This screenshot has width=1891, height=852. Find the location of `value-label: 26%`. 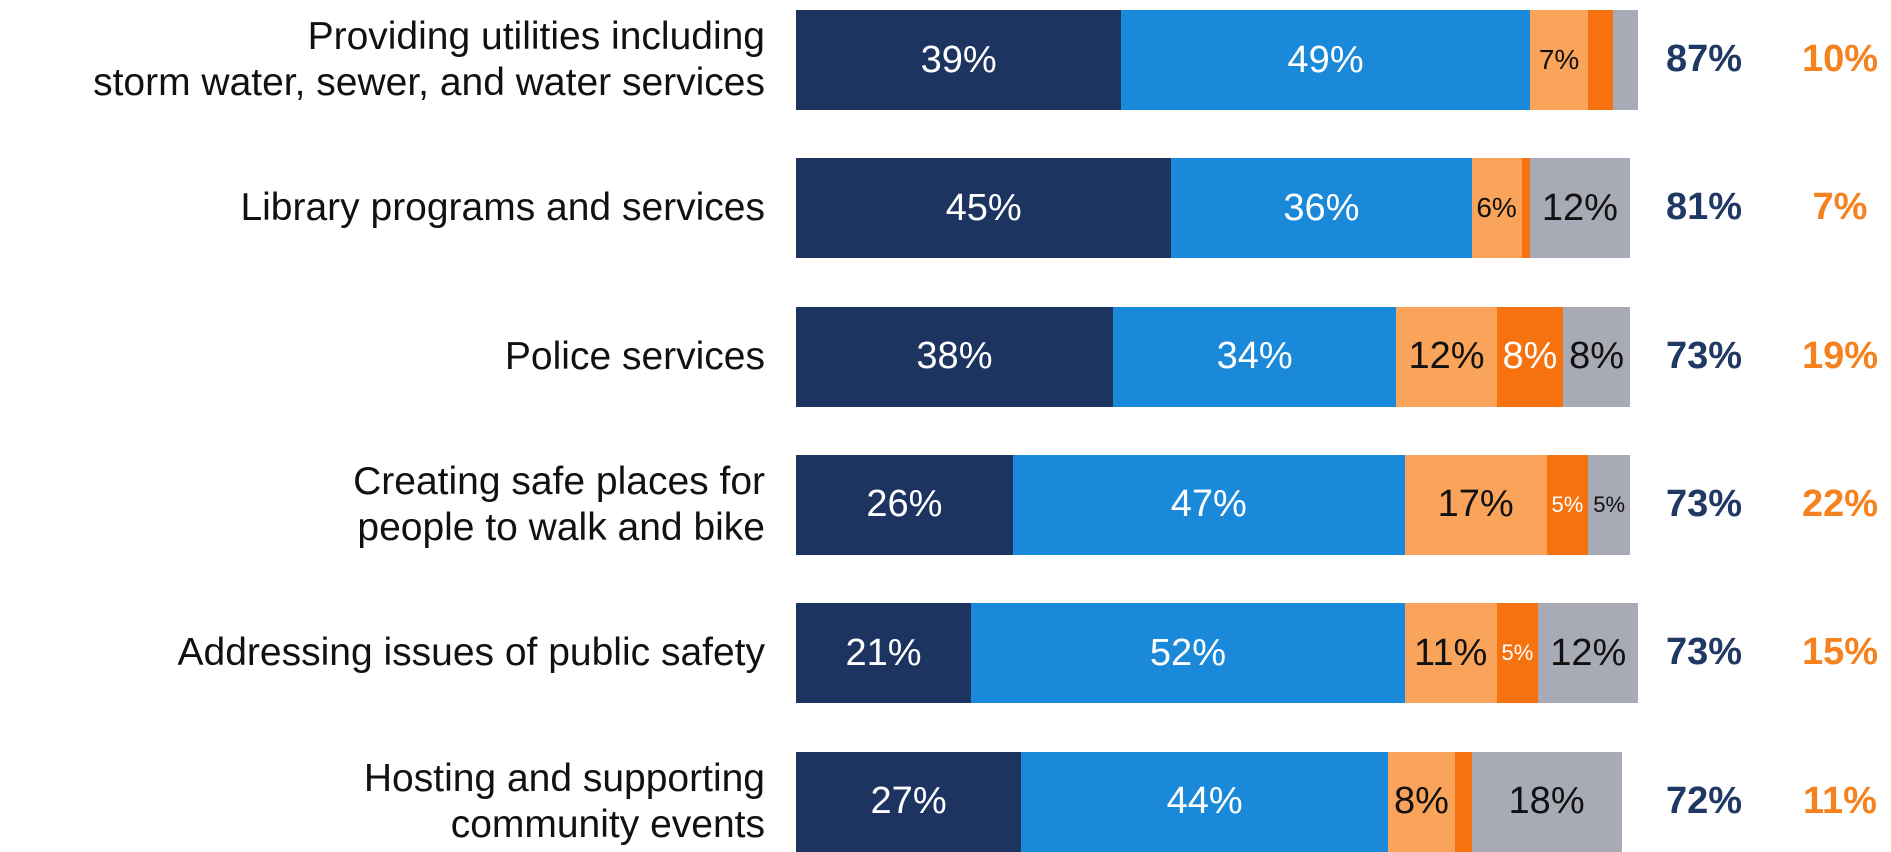

value-label: 26% is located at coordinates (904, 504).